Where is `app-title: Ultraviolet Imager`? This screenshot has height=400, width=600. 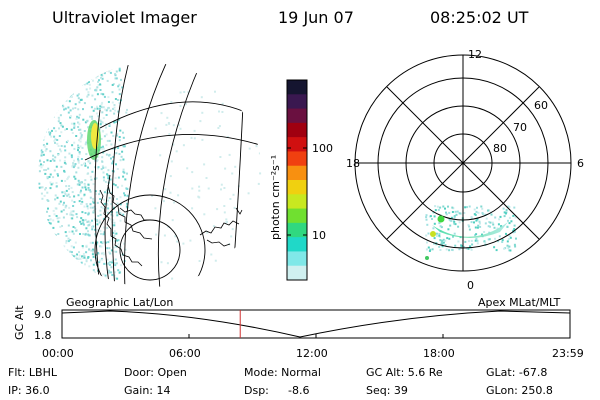 app-title: Ultraviolet Imager is located at coordinates (124, 17).